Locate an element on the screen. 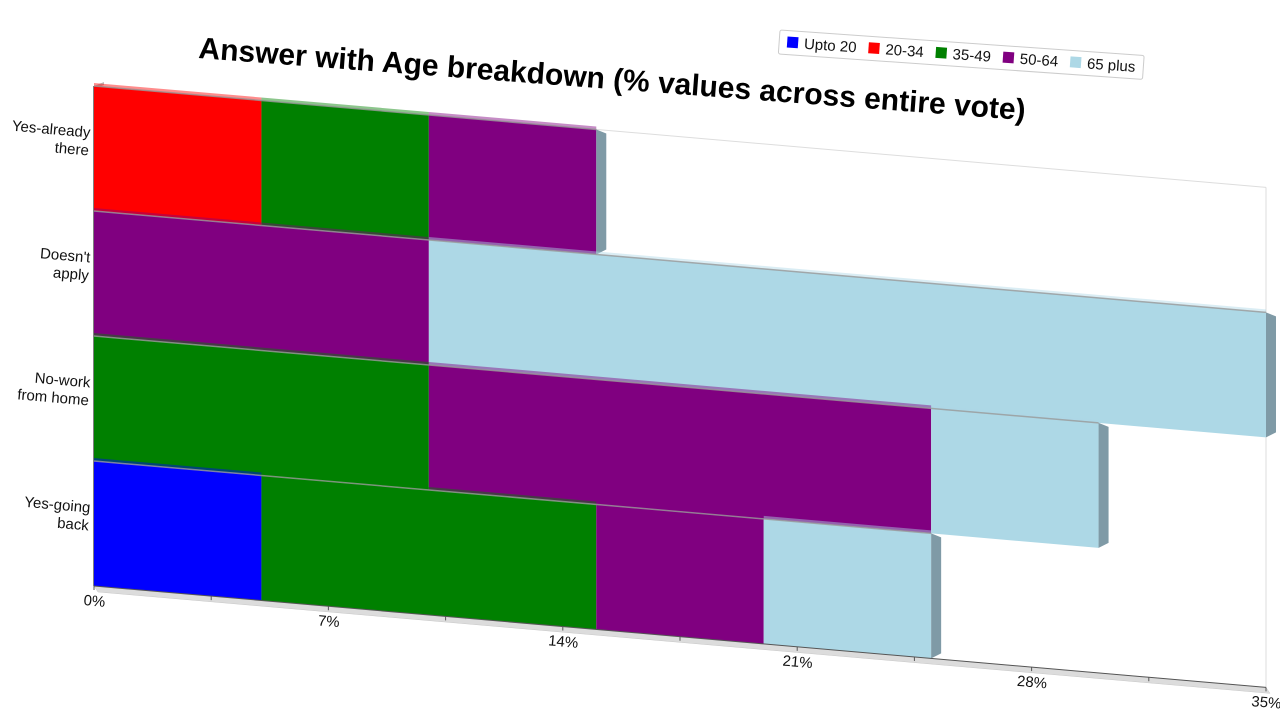  x-tick-label-0: 0% is located at coordinates (94, 601).